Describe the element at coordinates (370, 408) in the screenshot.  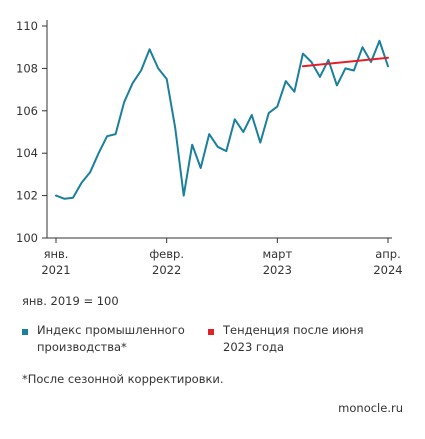
I see `source-credit: monocle.ru` at that location.